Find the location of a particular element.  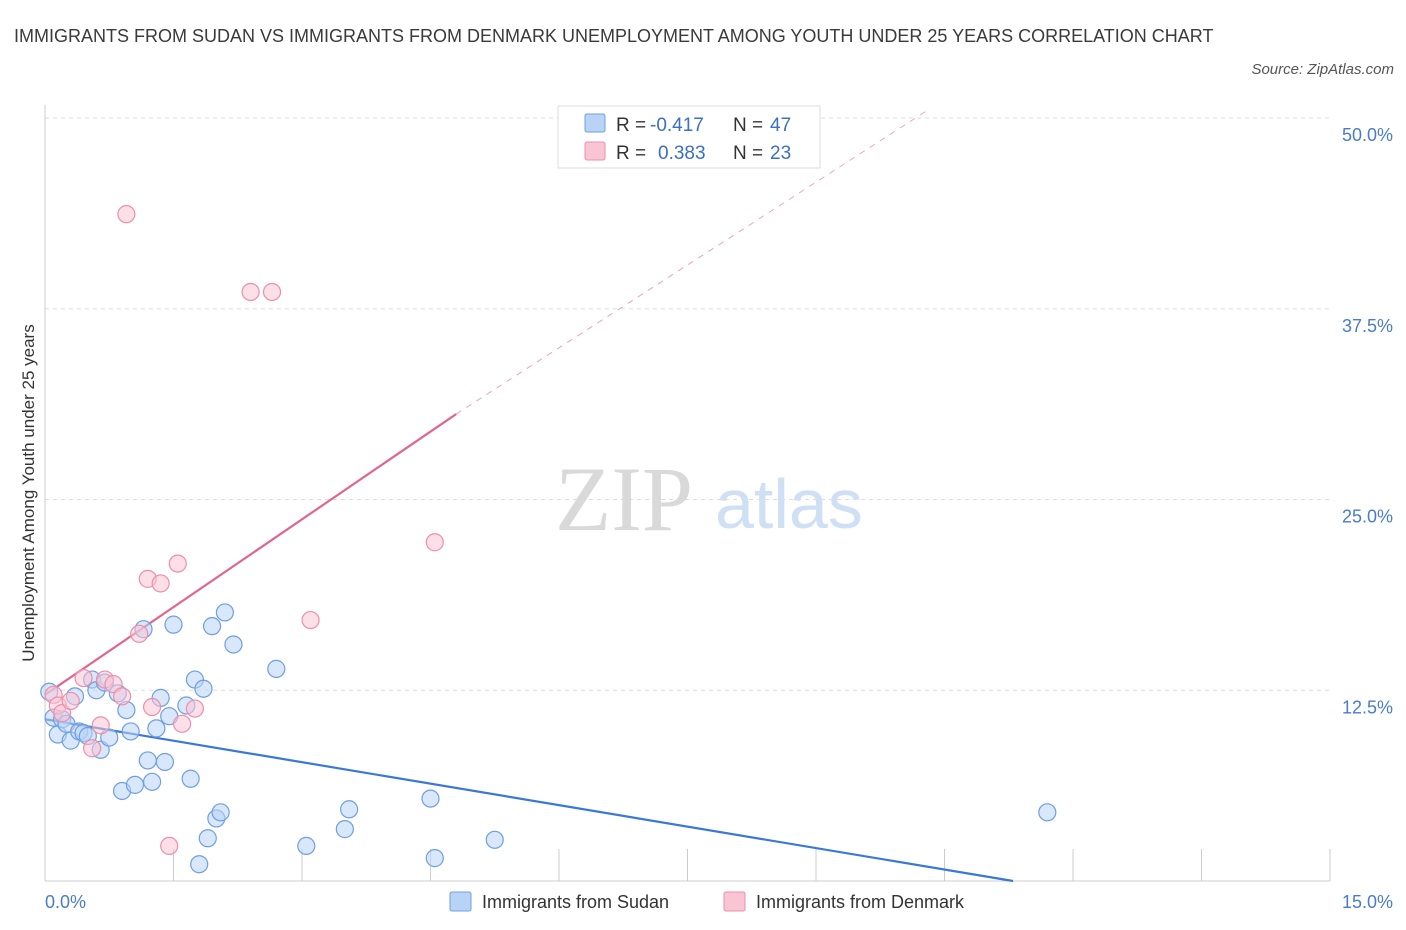

bottom-legend-swatch-sudan is located at coordinates (460, 901).